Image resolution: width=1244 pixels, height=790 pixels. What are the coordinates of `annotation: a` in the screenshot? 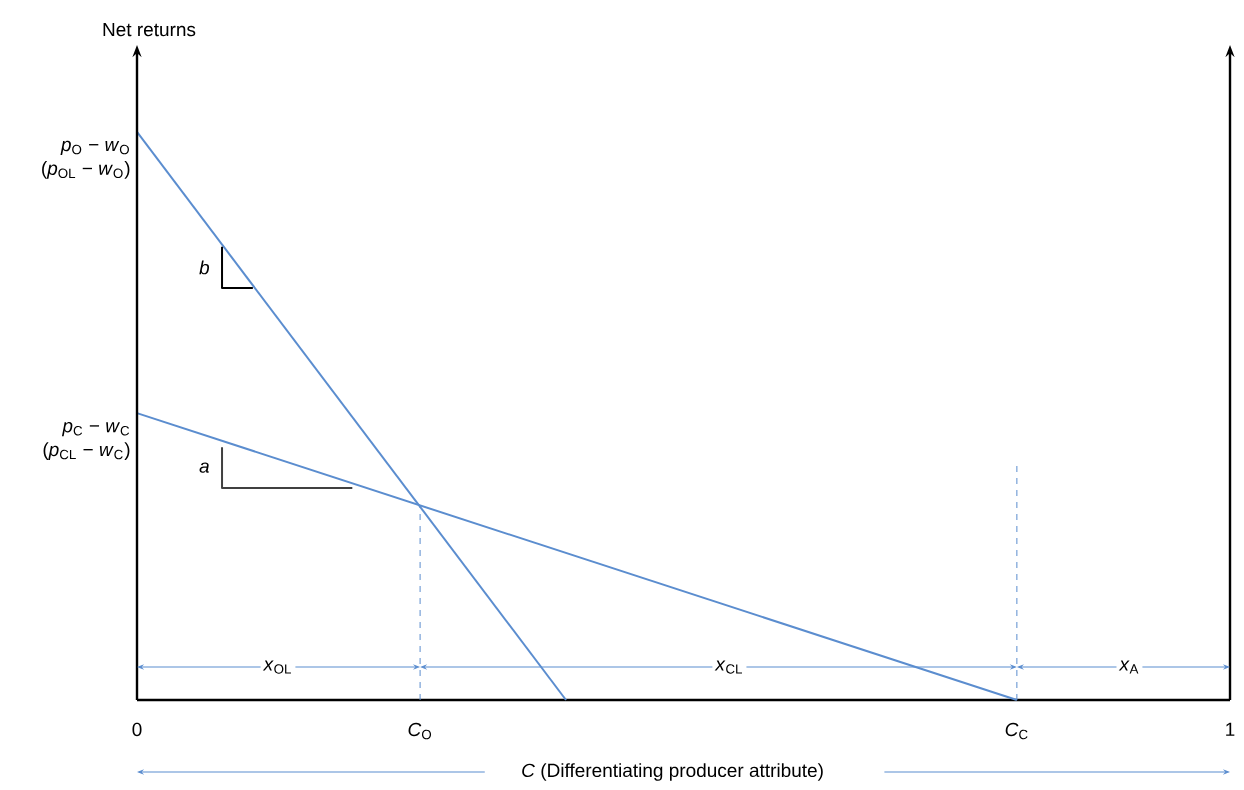 It's located at (204, 467).